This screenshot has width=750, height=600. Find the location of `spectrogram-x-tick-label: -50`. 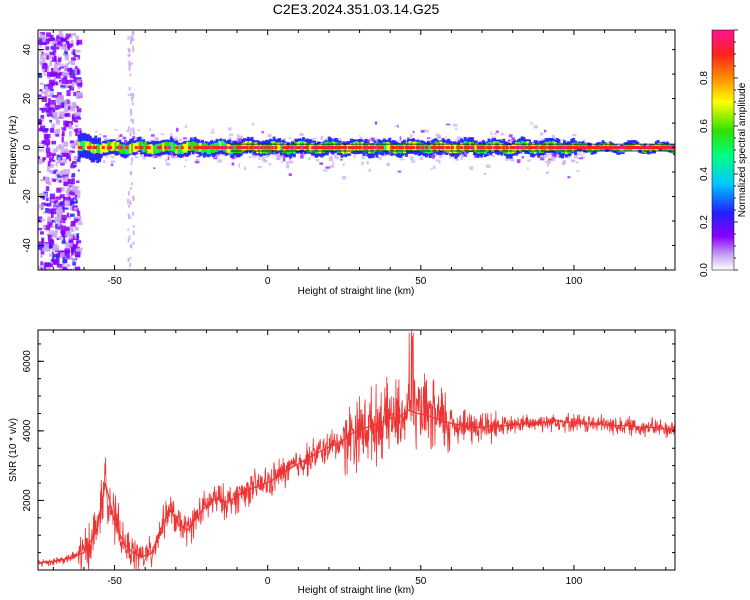

spectrogram-x-tick-label: -50 is located at coordinates (114, 281).